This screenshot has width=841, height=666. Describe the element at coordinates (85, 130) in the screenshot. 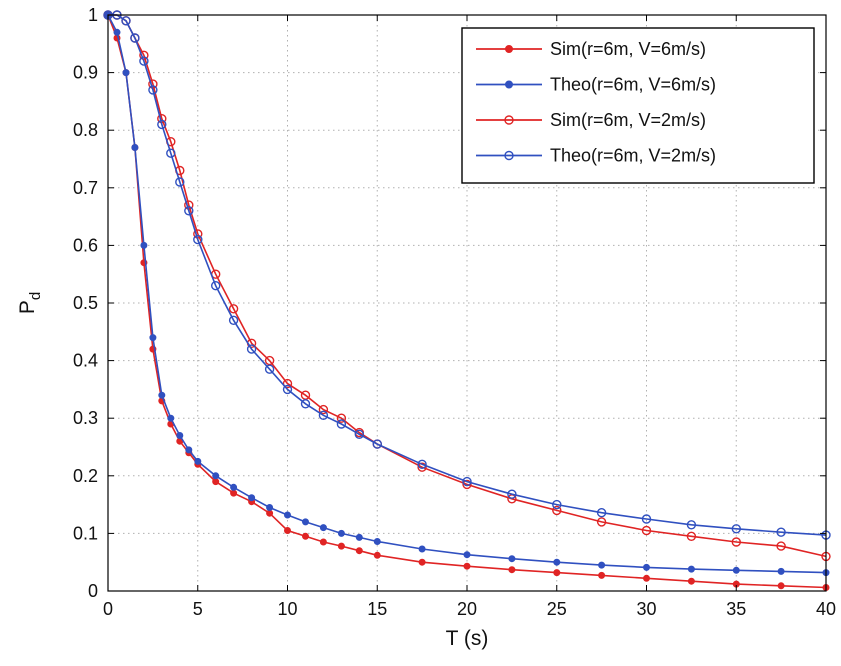

I see `y-tick-label: 0.8` at that location.